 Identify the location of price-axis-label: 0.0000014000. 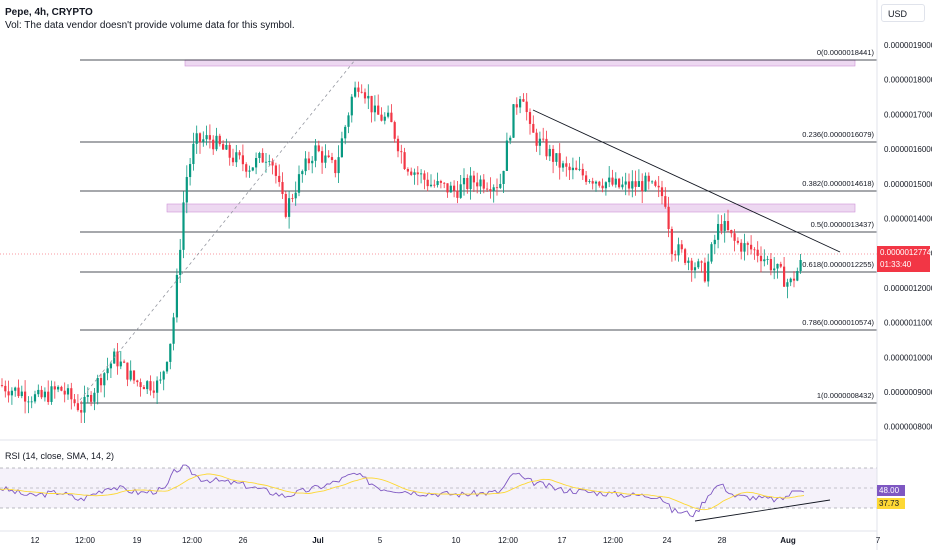
(908, 219).